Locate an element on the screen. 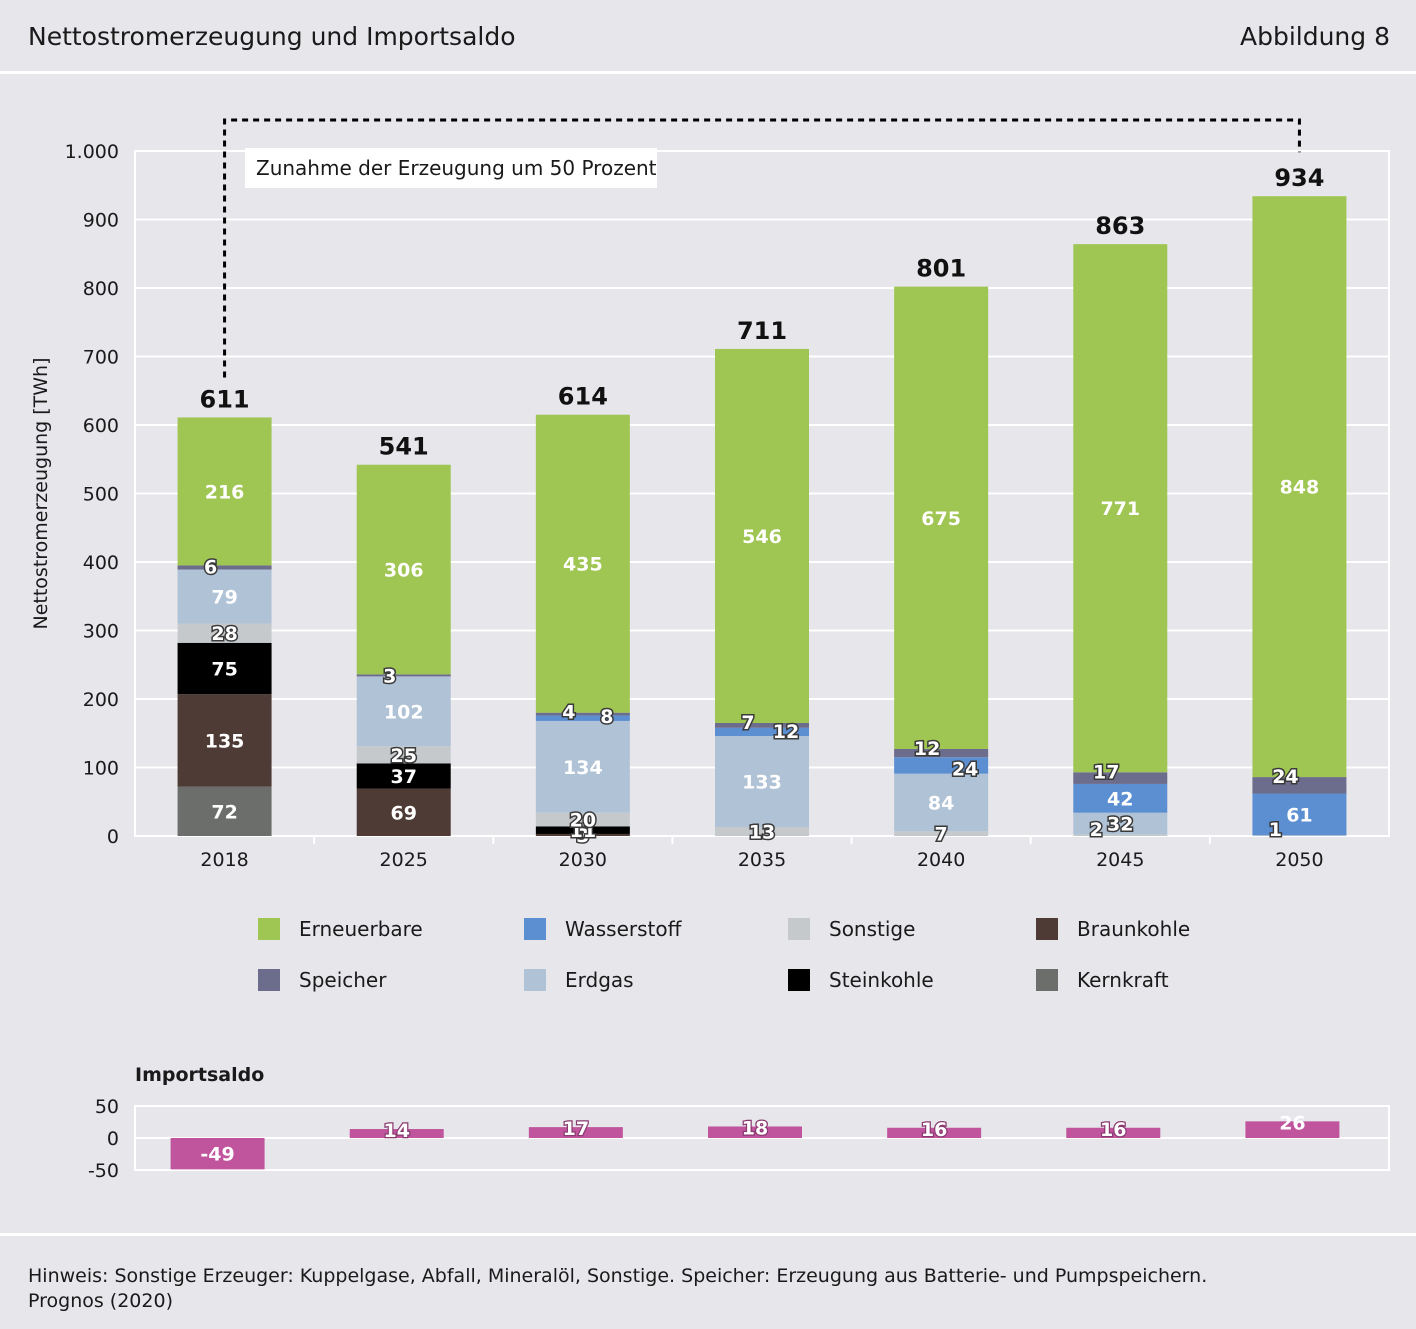  x-tick-label: 2045 is located at coordinates (1120, 860).